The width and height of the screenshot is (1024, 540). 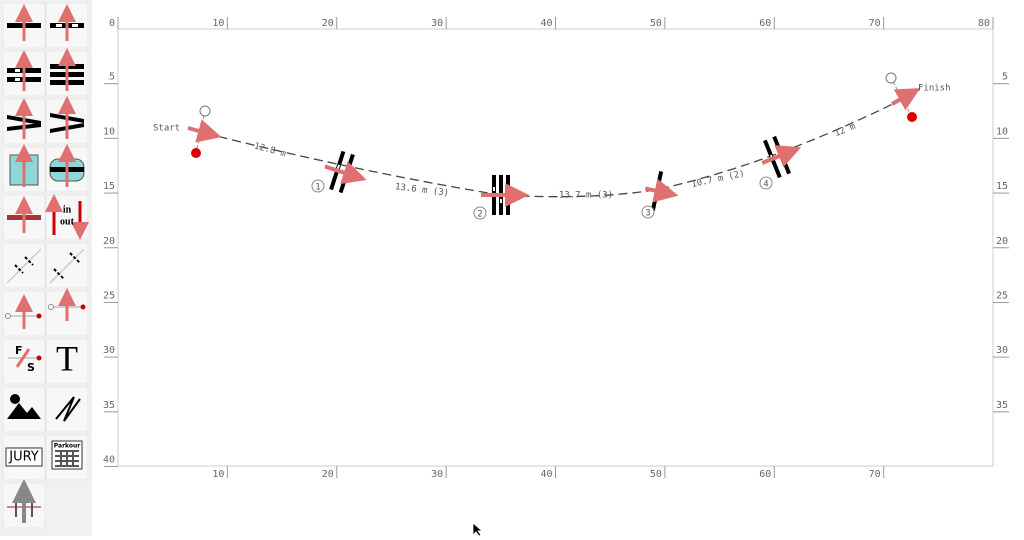 What do you see at coordinates (765, 185) in the screenshot?
I see `obstacle-number: 4` at bounding box center [765, 185].